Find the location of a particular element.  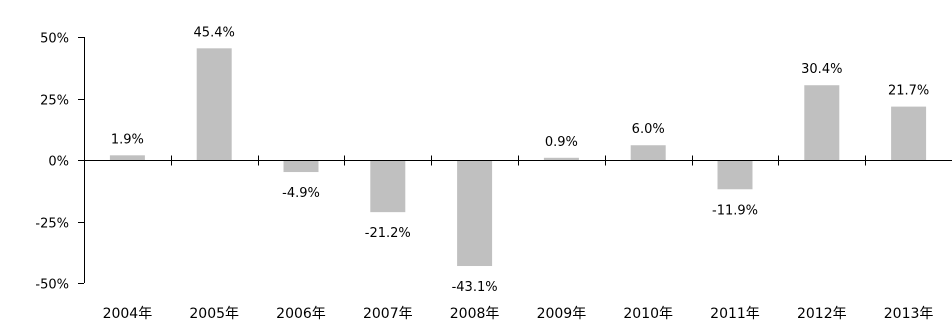

y-tick-label: -25% is located at coordinates (52, 224).